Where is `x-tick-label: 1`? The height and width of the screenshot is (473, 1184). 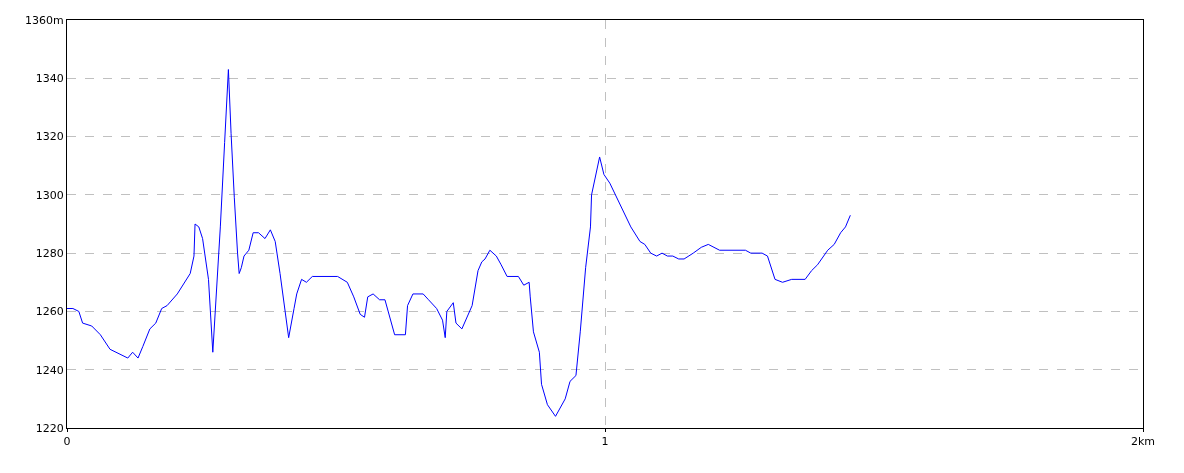 x-tick-label: 1 is located at coordinates (605, 442).